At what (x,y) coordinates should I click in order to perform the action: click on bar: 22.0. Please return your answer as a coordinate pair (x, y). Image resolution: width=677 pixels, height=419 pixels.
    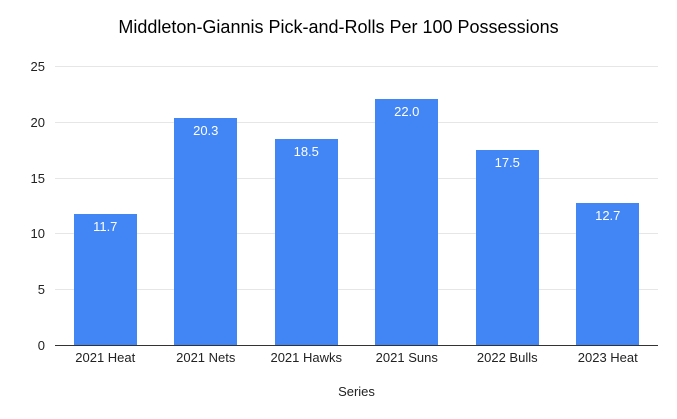
    Looking at the image, I should click on (407, 222).